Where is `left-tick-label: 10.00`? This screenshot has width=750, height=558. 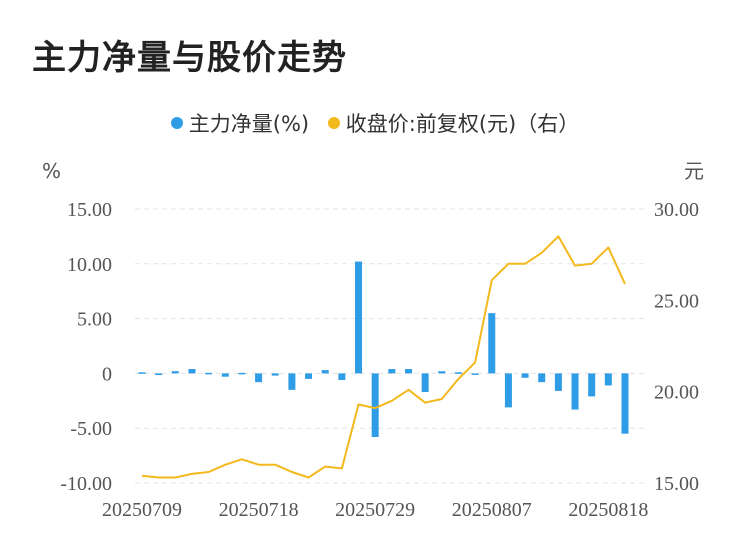 left-tick-label: 10.00 is located at coordinates (89, 265).